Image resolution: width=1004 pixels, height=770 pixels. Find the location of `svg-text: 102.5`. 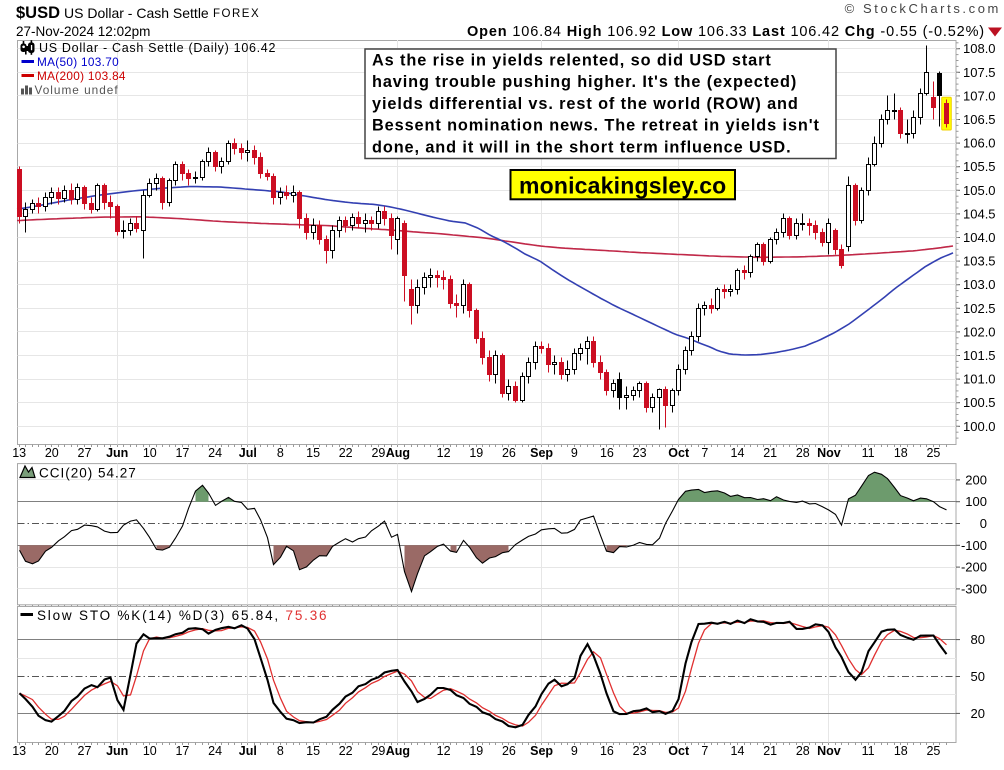

svg-text: 102.5 is located at coordinates (979, 308).